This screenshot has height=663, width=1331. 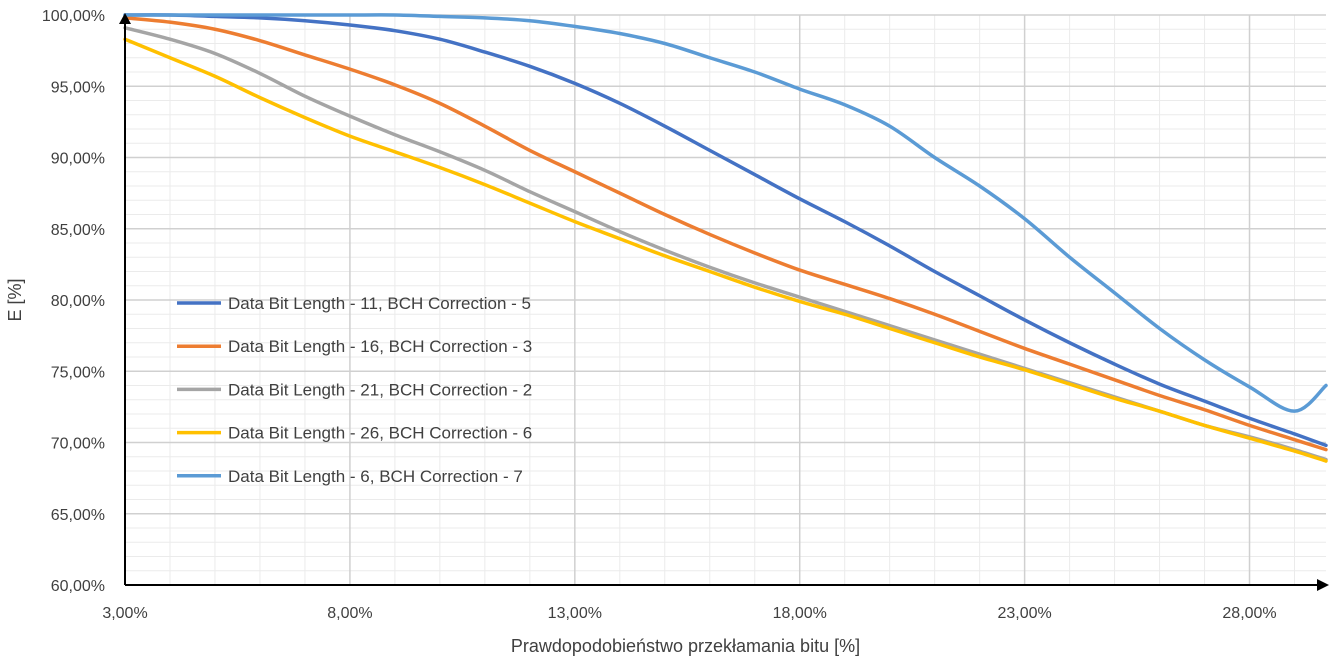 I want to click on legend-item: Data Bit Length - 16, BCH Correction - 3, so click(x=354, y=346).